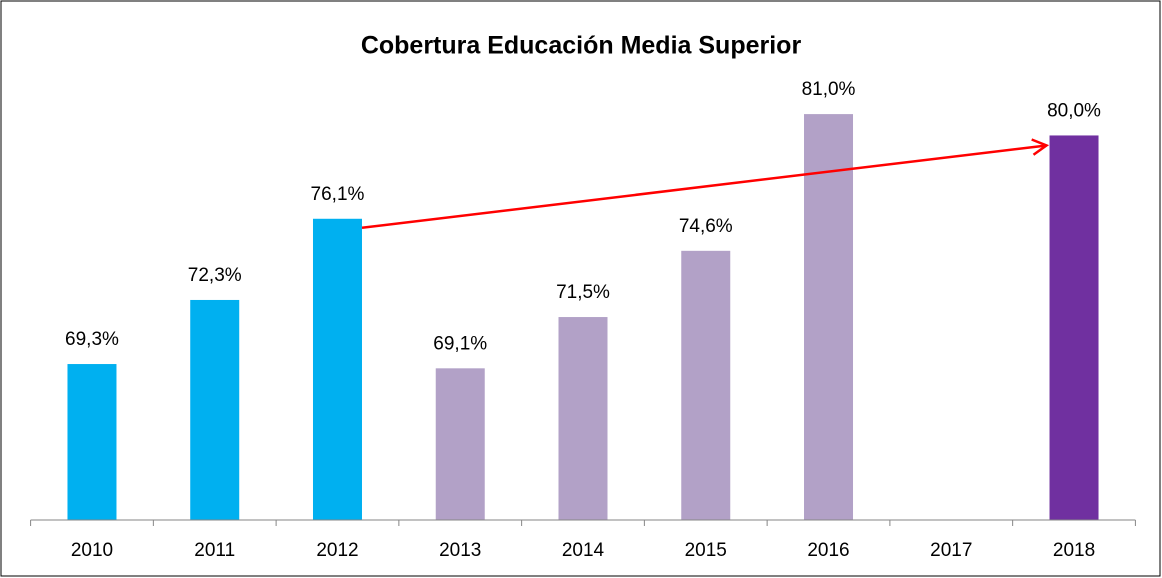 The width and height of the screenshot is (1162, 578). What do you see at coordinates (583, 550) in the screenshot?
I see `x-tick-label: 2014` at bounding box center [583, 550].